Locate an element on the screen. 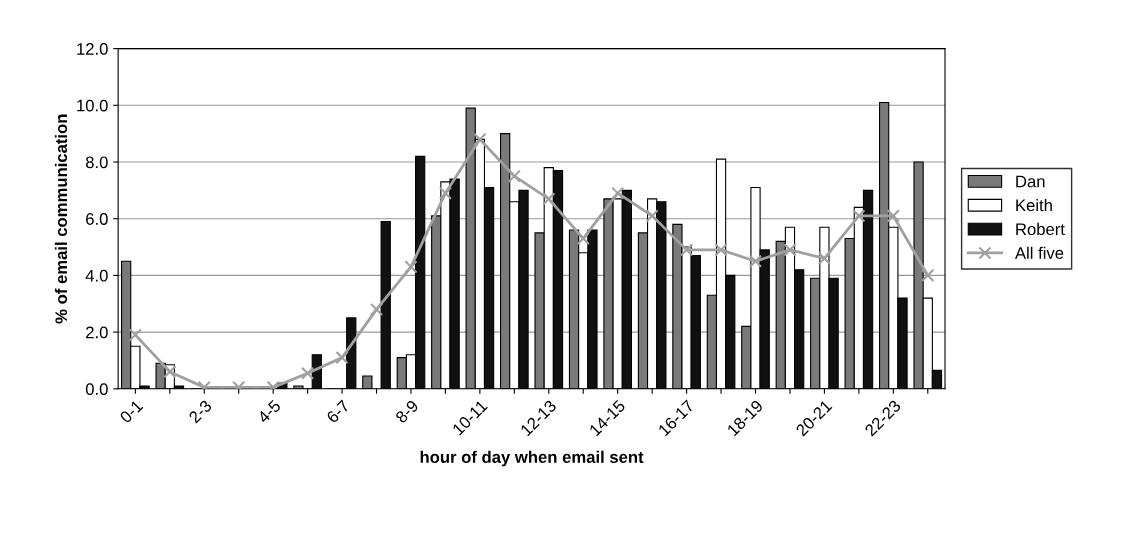  x-tick-label: 0-1 is located at coordinates (131, 411).